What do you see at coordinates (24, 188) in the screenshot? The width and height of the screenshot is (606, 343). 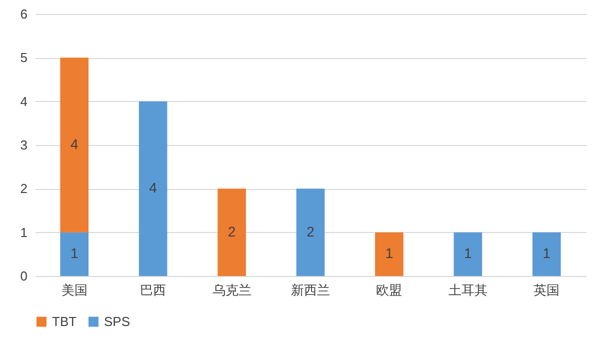 I see `y-tick-label: 2` at bounding box center [24, 188].